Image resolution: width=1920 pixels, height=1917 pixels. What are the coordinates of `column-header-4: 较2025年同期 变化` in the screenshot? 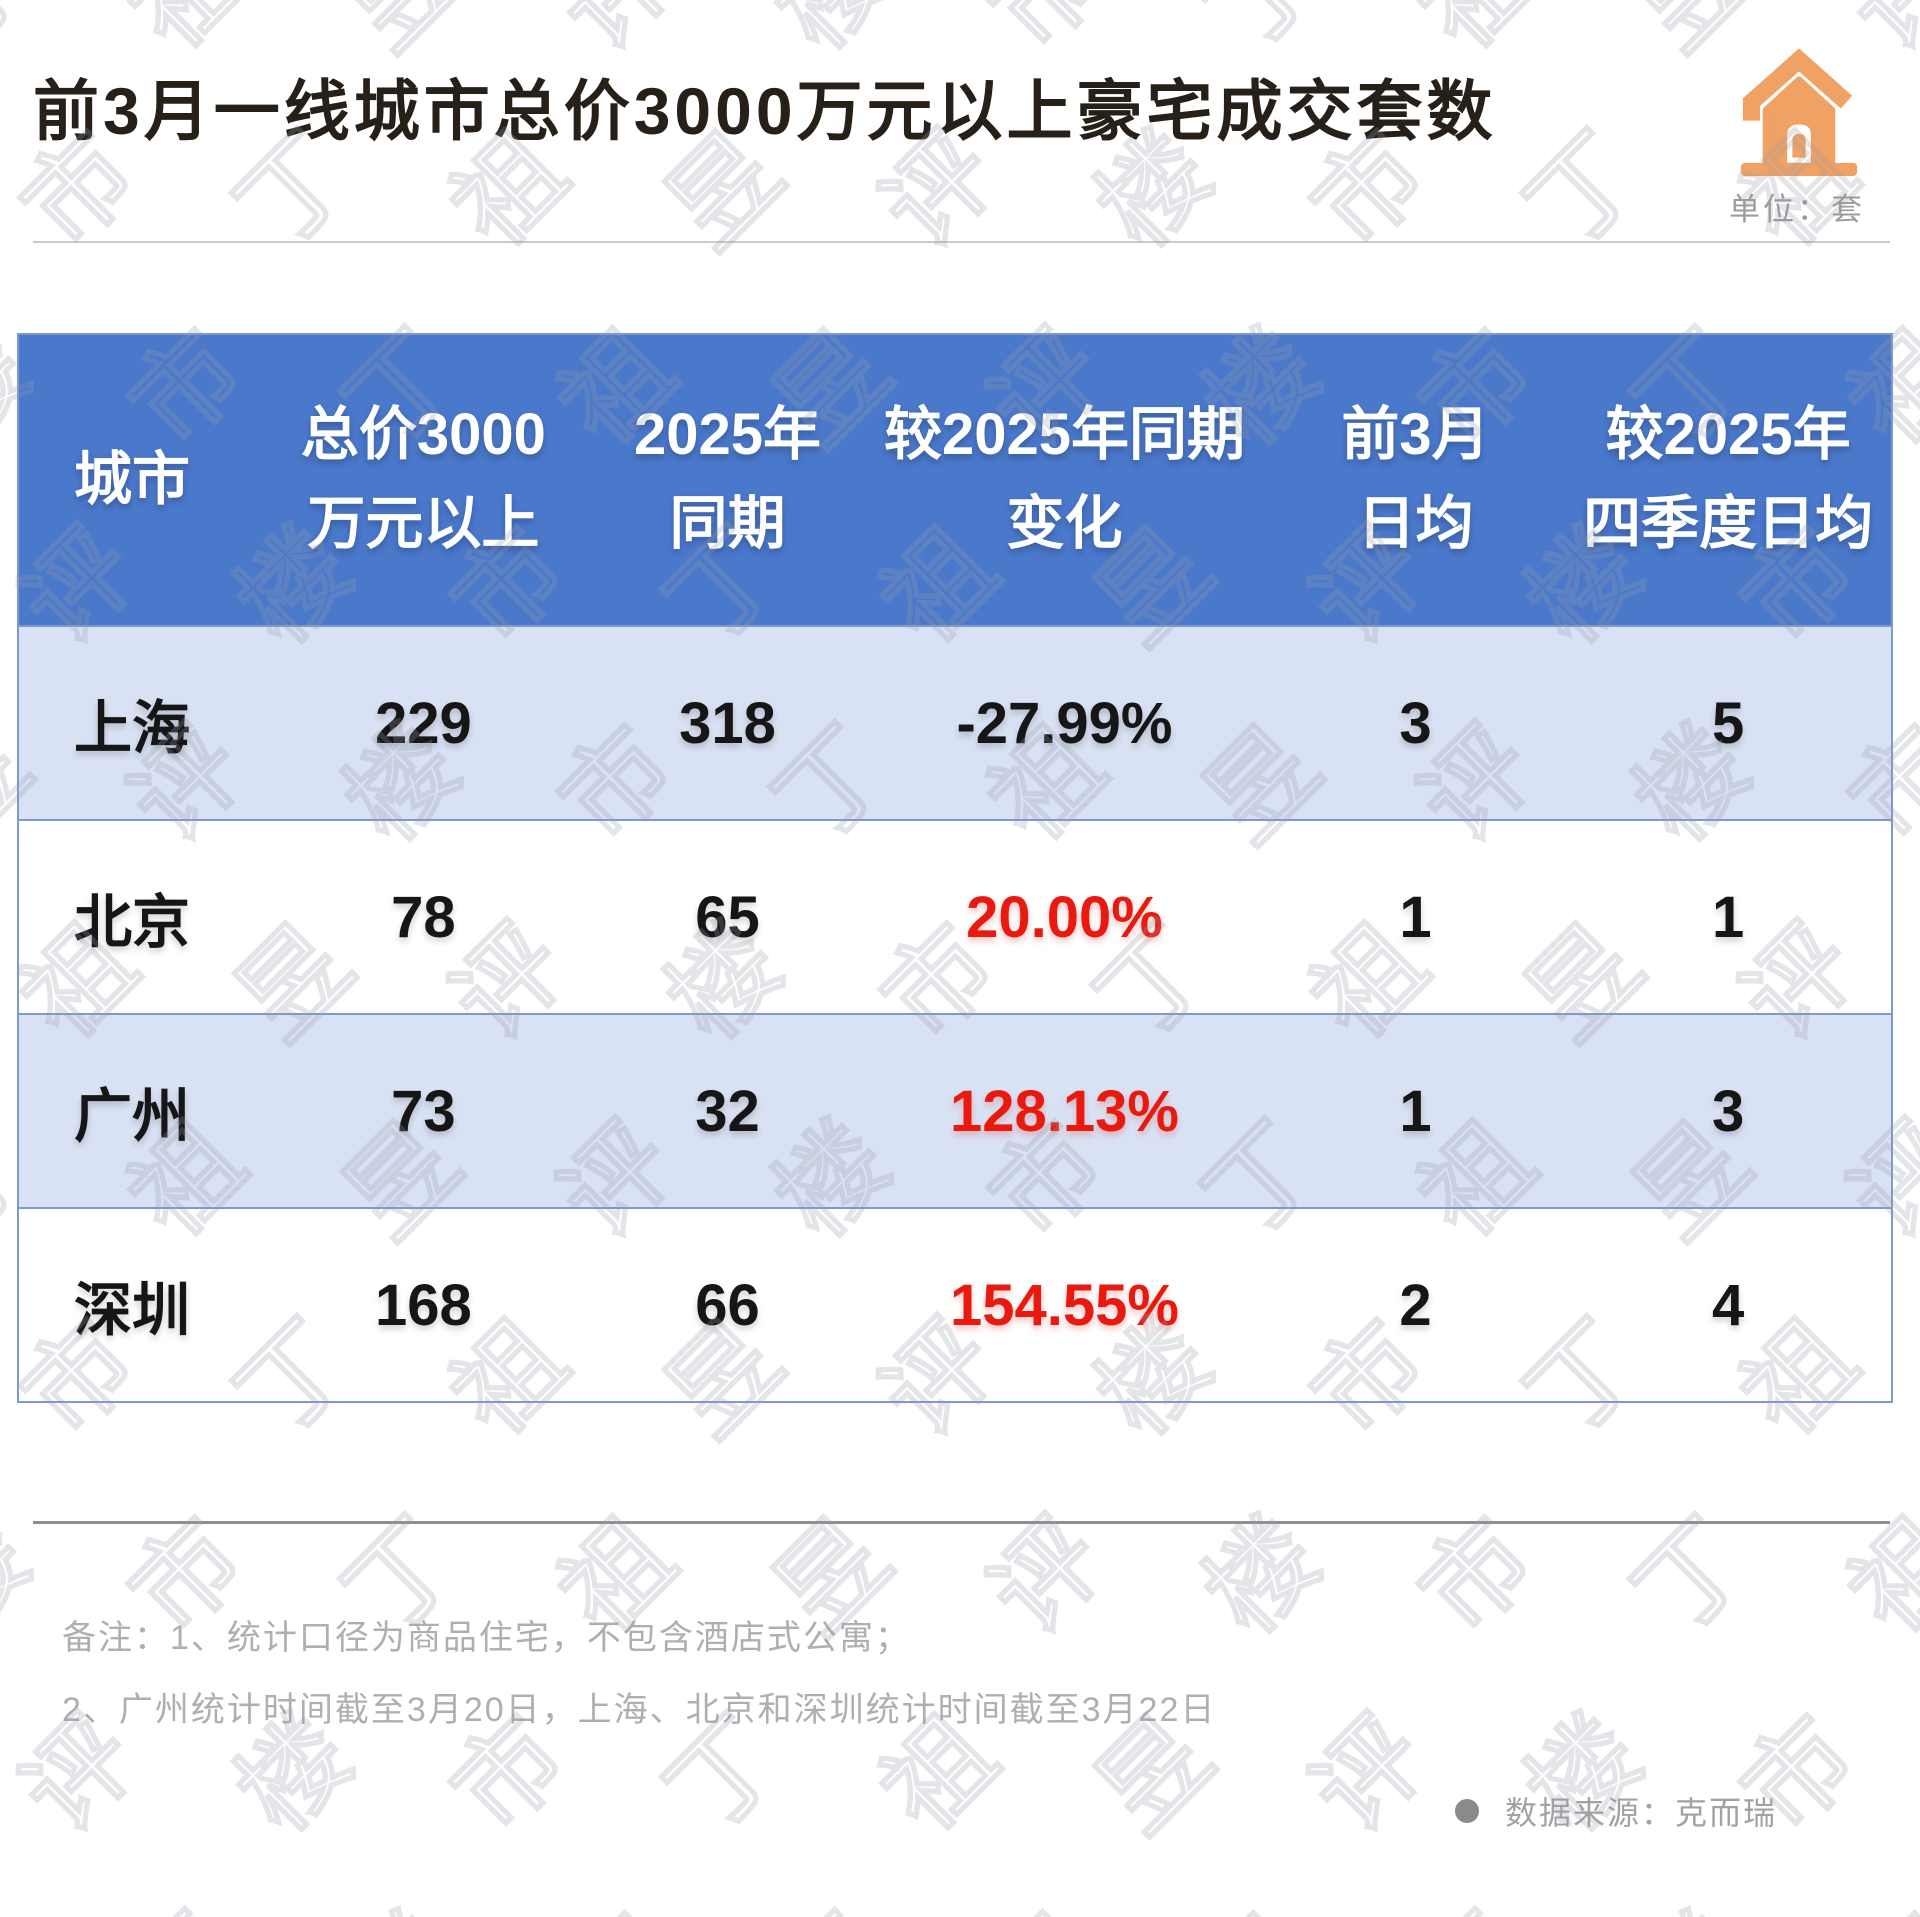 It's located at (1064, 480).